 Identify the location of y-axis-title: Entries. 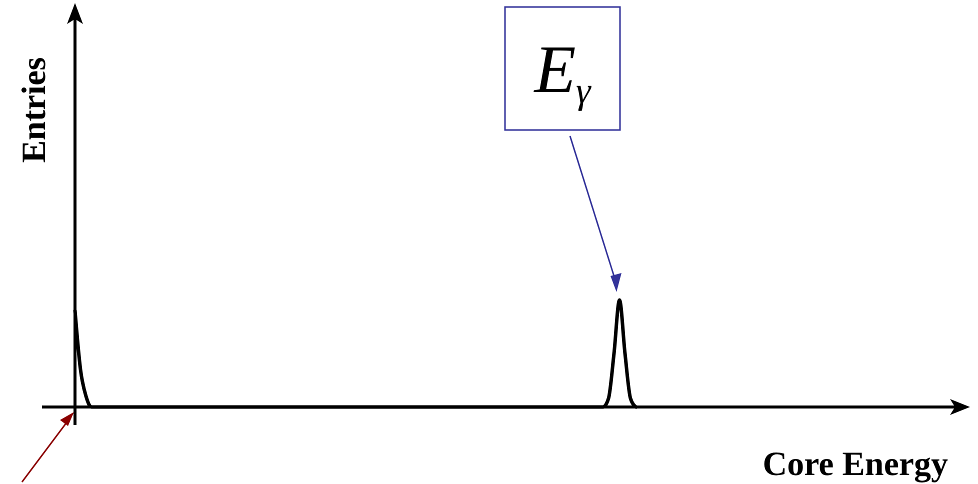
(34, 110).